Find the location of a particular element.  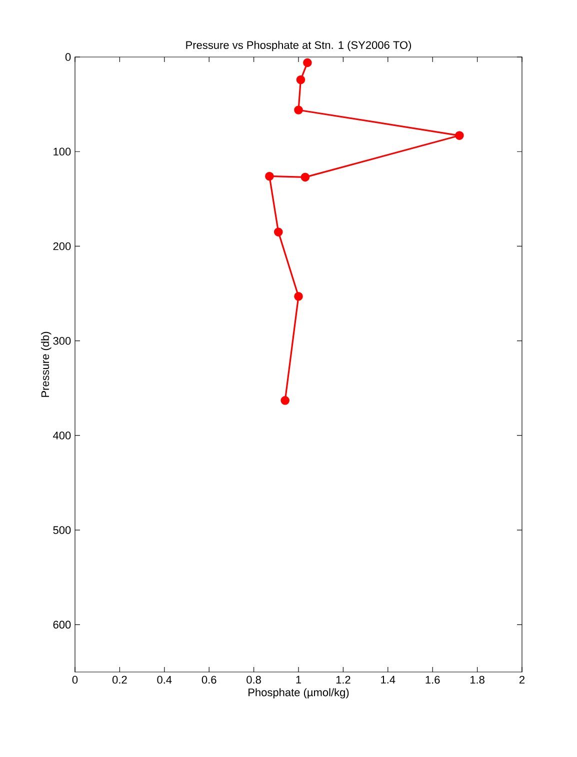

x-tick-label: 1 is located at coordinates (299, 680).